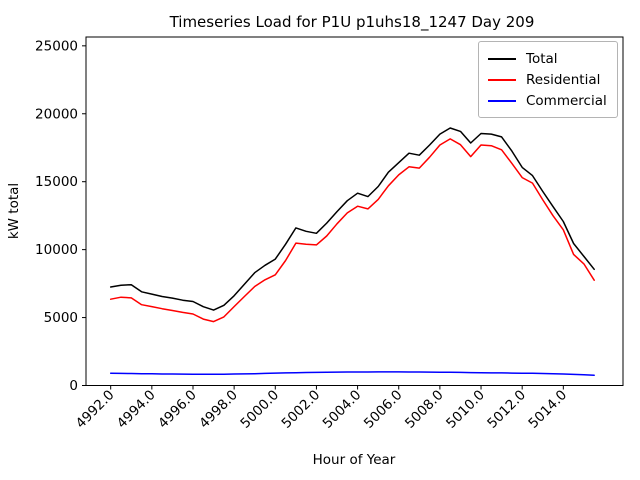 Image resolution: width=640 pixels, height=480 pixels. What do you see at coordinates (502, 100) in the screenshot?
I see `commercial-line-swatch` at bounding box center [502, 100].